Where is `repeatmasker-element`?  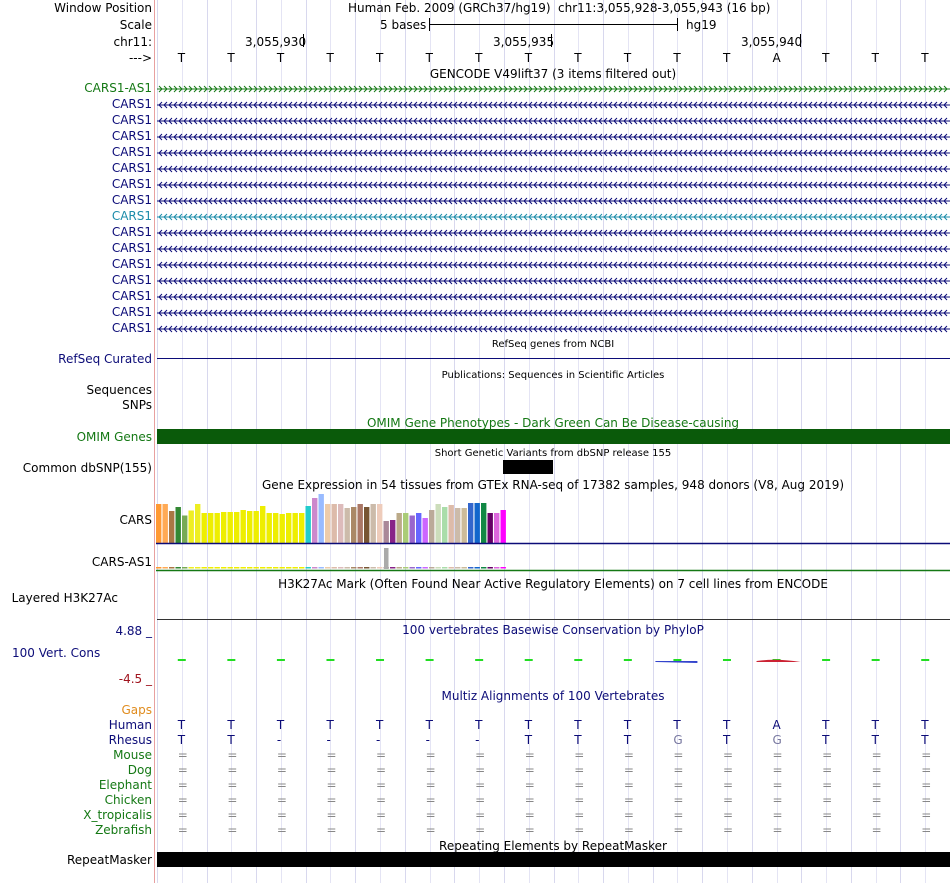 repeatmasker-element is located at coordinates (553, 859).